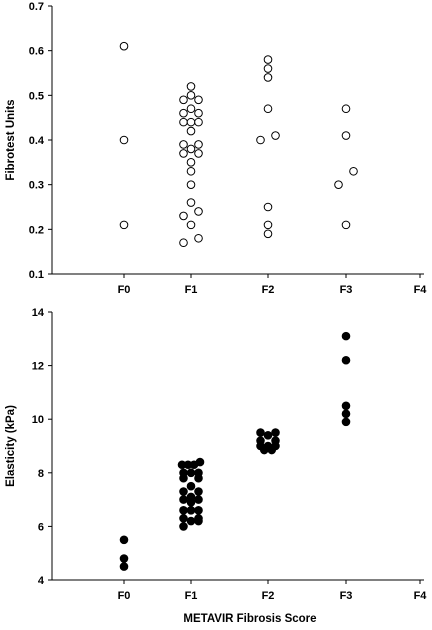 The image size is (432, 630). I want to click on y-tick-label: 0.5, so click(36, 96).